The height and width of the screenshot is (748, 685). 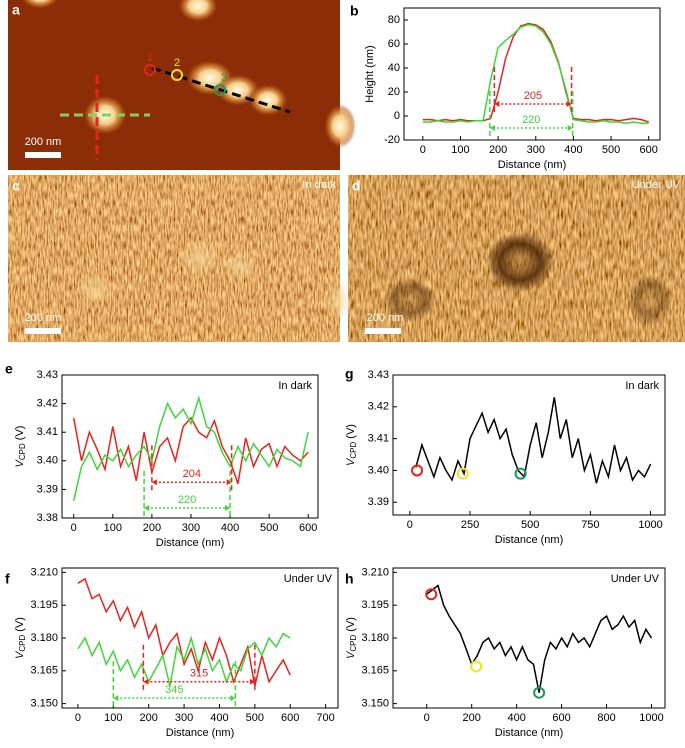 What do you see at coordinates (192, 474) in the screenshot?
I see `span-label: 204` at bounding box center [192, 474].